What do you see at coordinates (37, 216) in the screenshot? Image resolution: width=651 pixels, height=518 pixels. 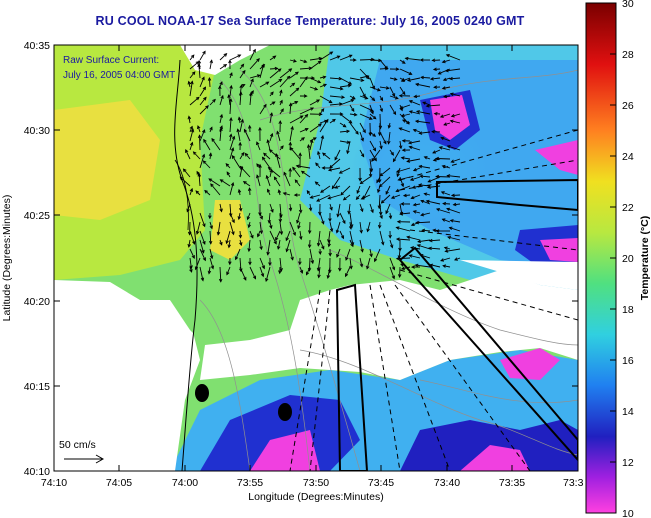 I see `y-tick-label: 40:25` at bounding box center [37, 216].